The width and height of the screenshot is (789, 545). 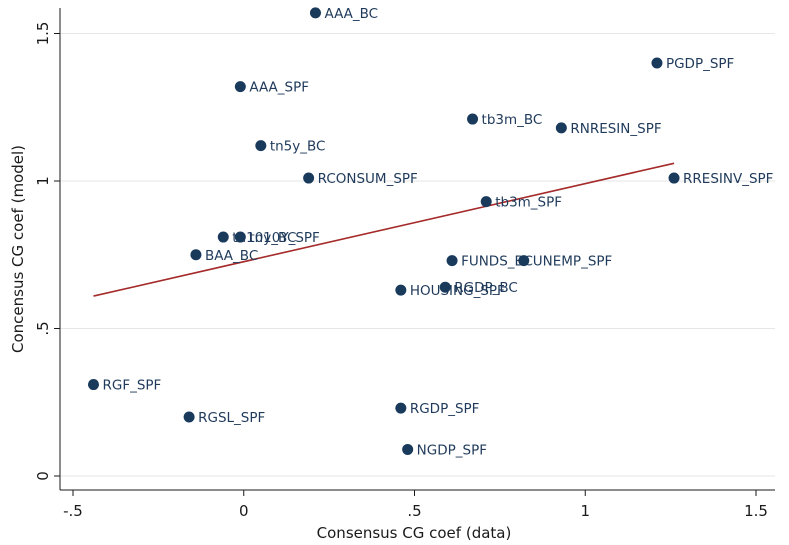 I want to click on point-label: RCONSUM_SPF, so click(x=368, y=179).